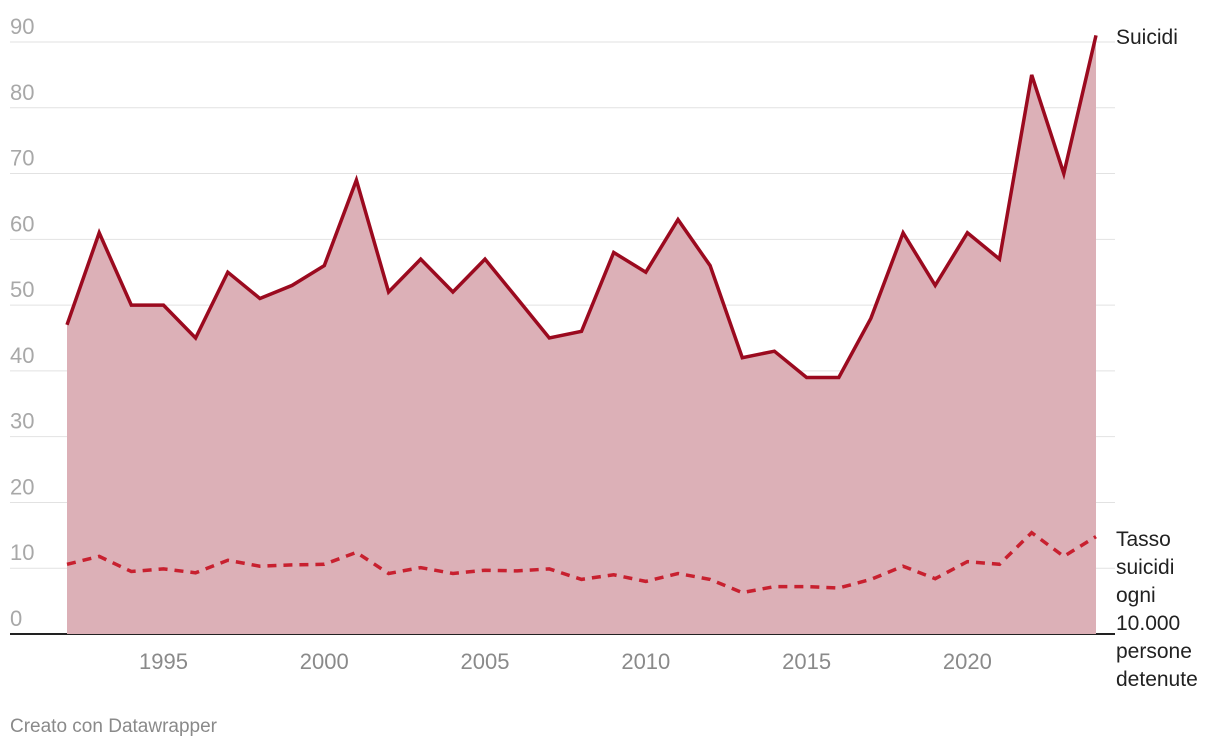  What do you see at coordinates (806, 661) in the screenshot?
I see `x-tick-label: 2015` at bounding box center [806, 661].